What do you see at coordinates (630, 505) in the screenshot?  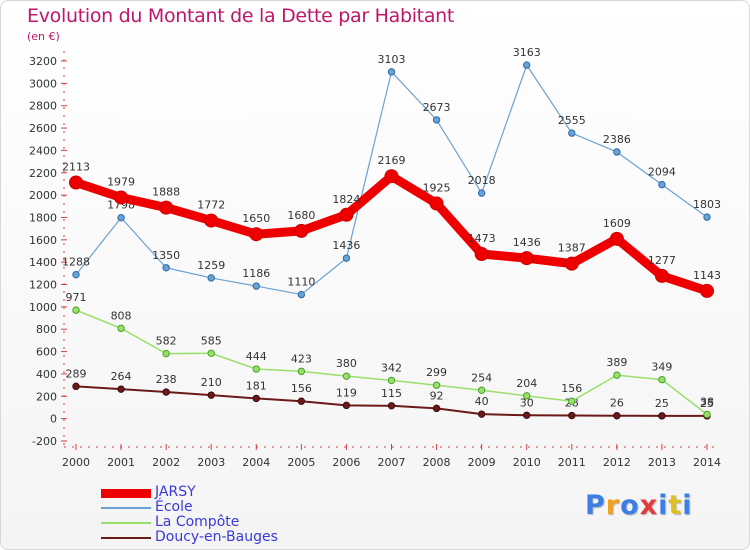 I see `logo-letter: o` at bounding box center [630, 505].